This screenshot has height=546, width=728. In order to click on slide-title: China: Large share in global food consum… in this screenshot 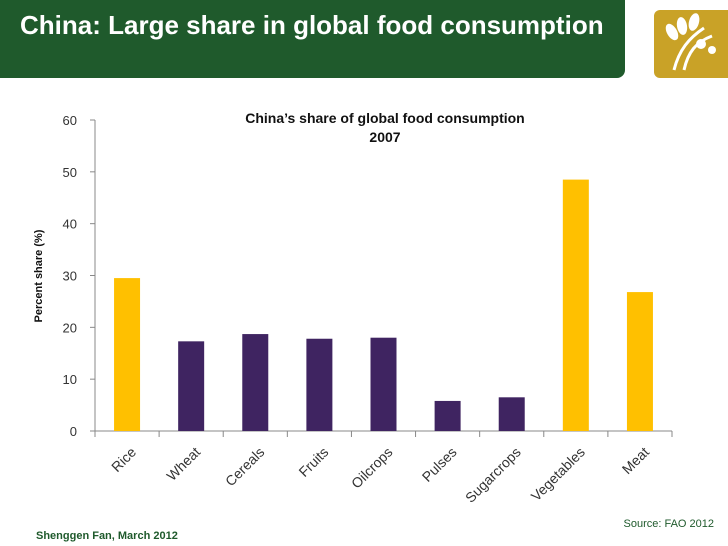, I will do `click(312, 25)`.